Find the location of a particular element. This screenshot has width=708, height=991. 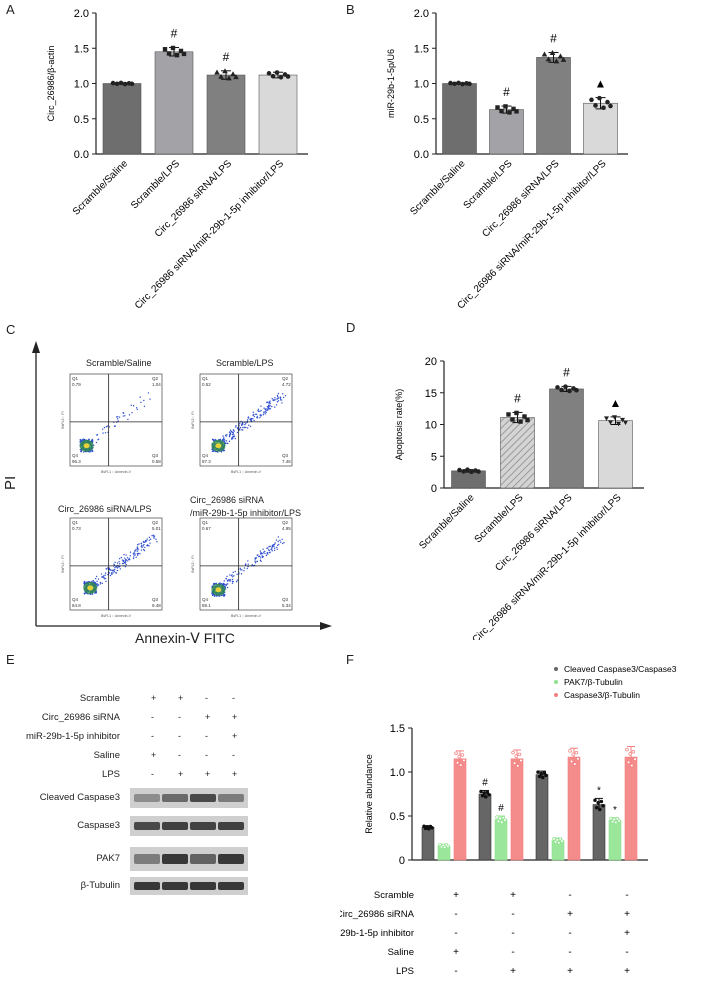

quadrant-value: 0.67 is located at coordinates (206, 528).